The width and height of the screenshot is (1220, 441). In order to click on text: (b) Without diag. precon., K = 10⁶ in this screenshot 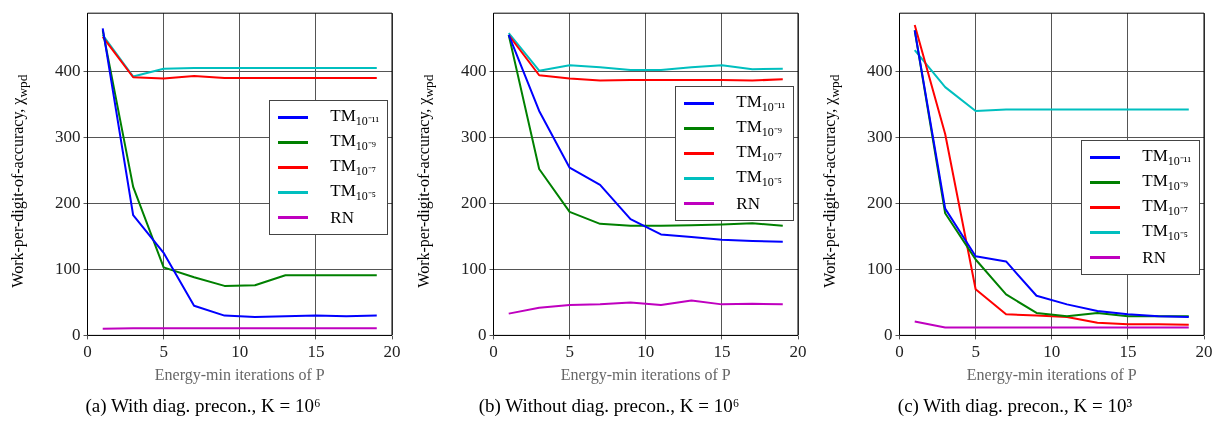, I will do `click(609, 406)`.